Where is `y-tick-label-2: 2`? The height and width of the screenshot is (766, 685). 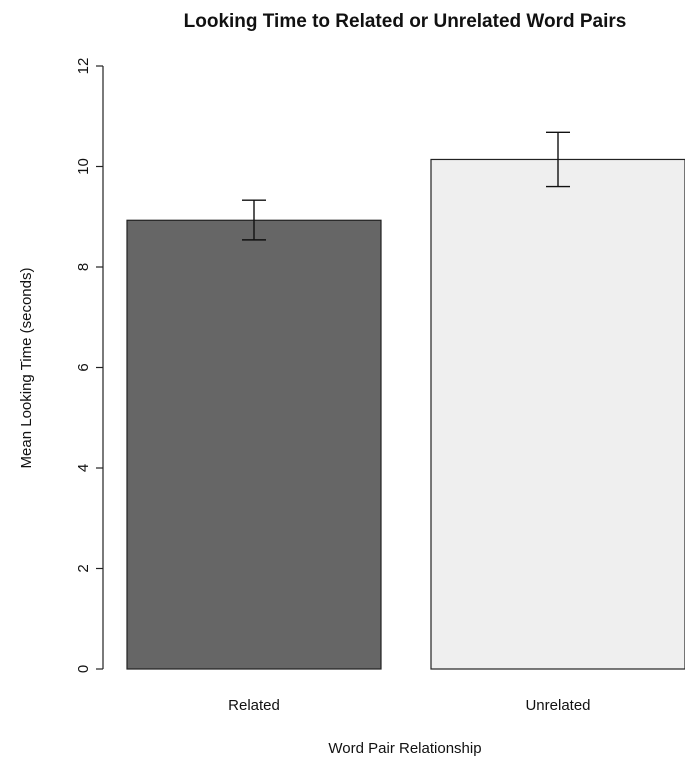
y-tick-label-2: 2 is located at coordinates (83, 568).